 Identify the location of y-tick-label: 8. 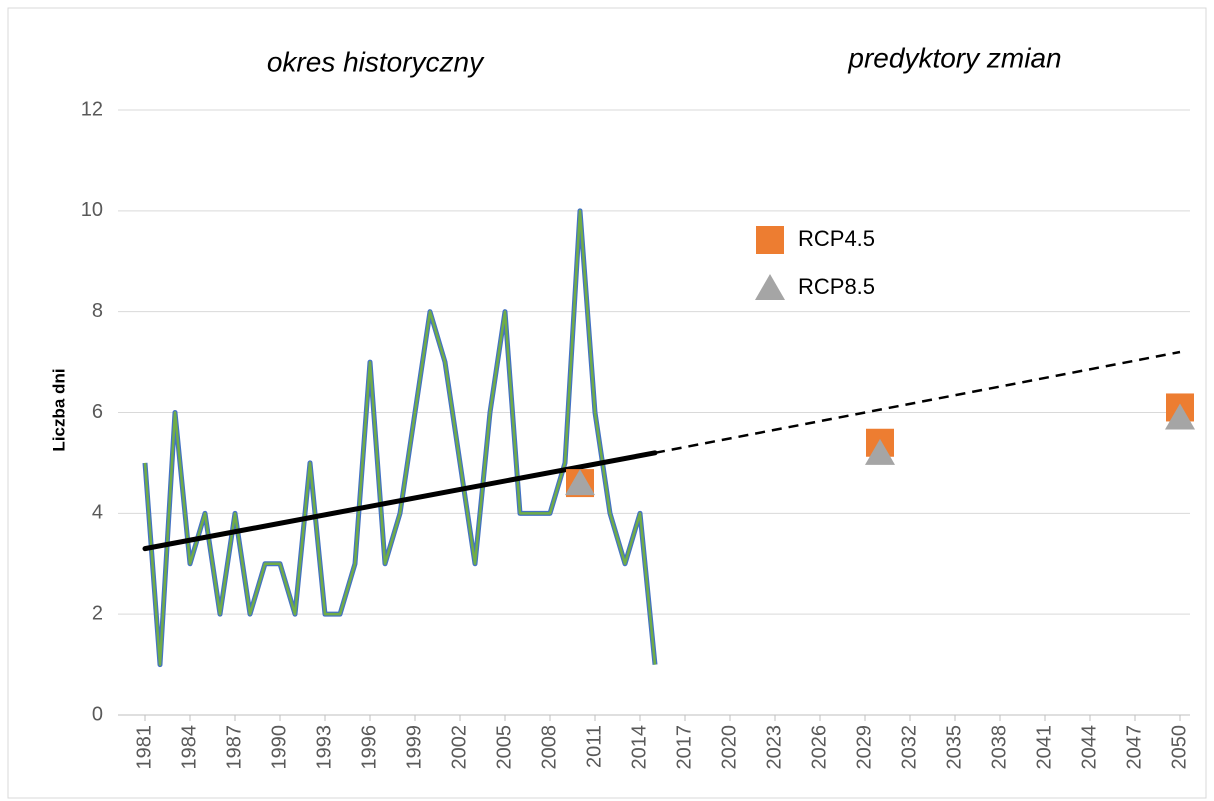
(97, 311).